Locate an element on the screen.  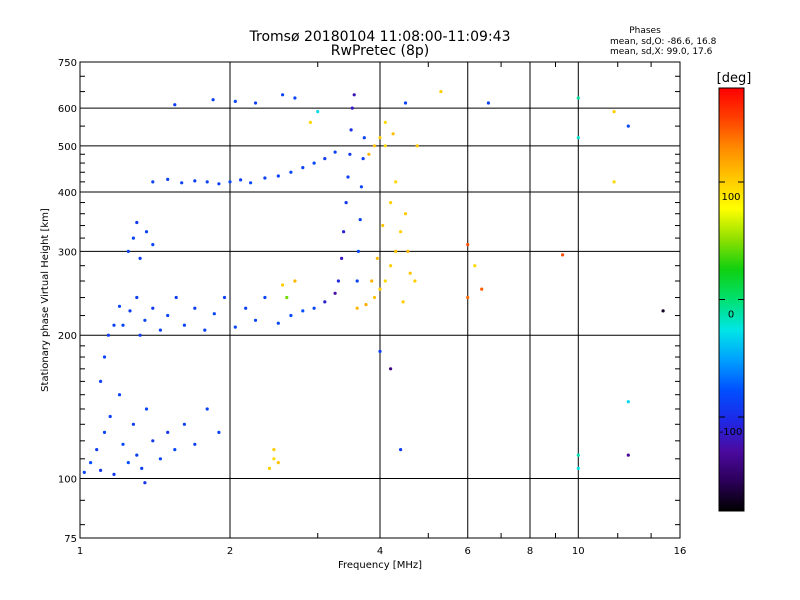
y-axis-title: Stationary phase Virtual Height [km] is located at coordinates (45, 300).